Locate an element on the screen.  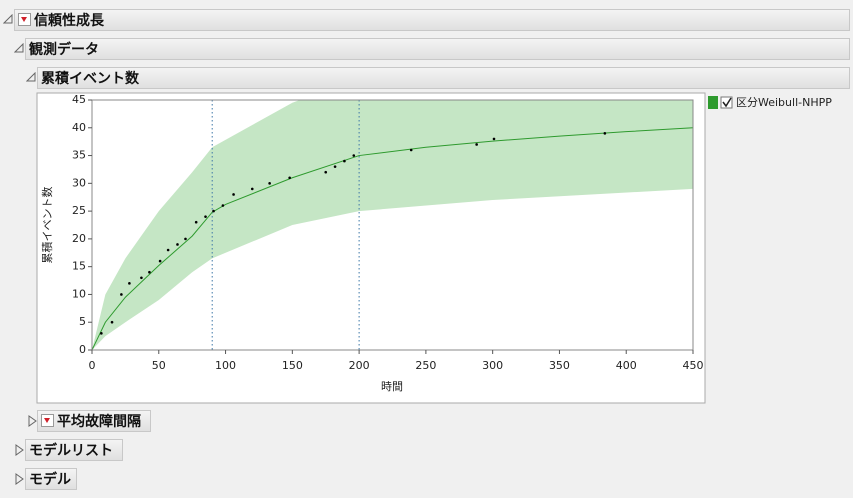
header-text: 累積イベント数 is located at coordinates (90, 79).